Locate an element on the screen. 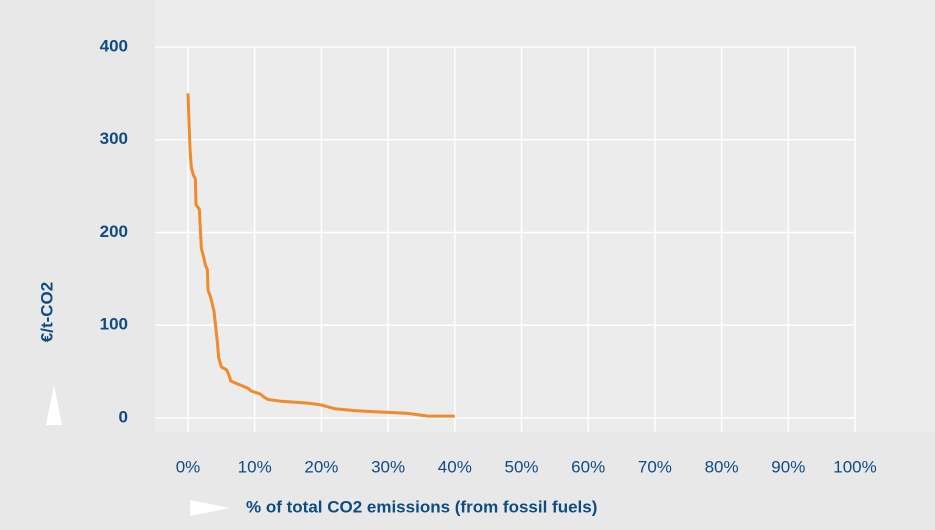  x-tick-label: 60% is located at coordinates (588, 466).